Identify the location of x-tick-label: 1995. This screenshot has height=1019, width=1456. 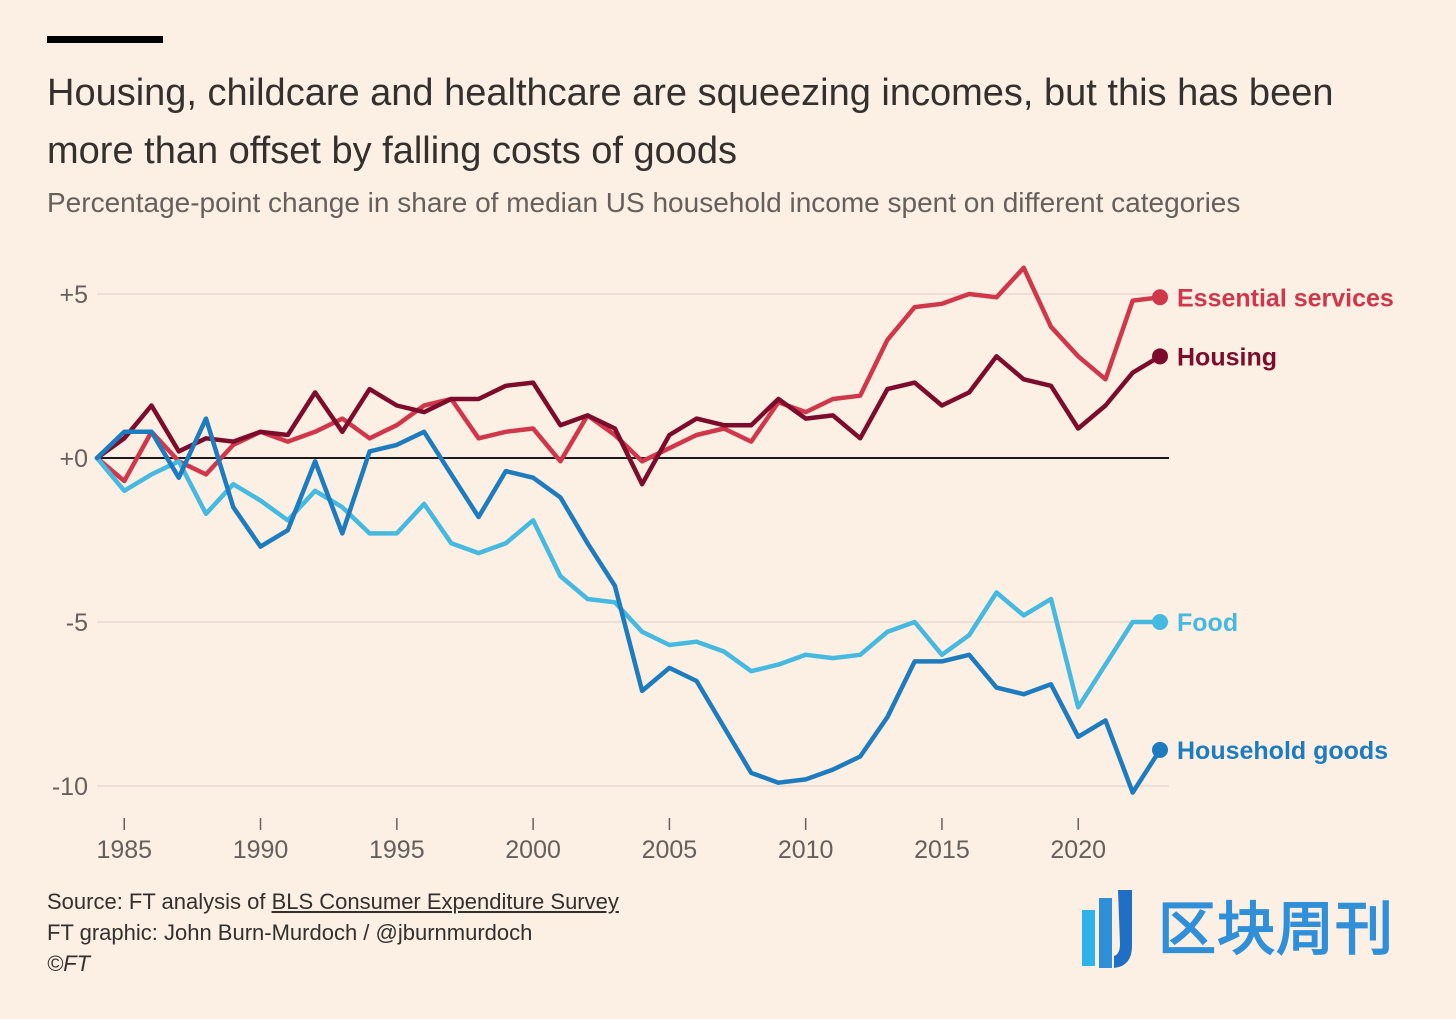
(397, 850).